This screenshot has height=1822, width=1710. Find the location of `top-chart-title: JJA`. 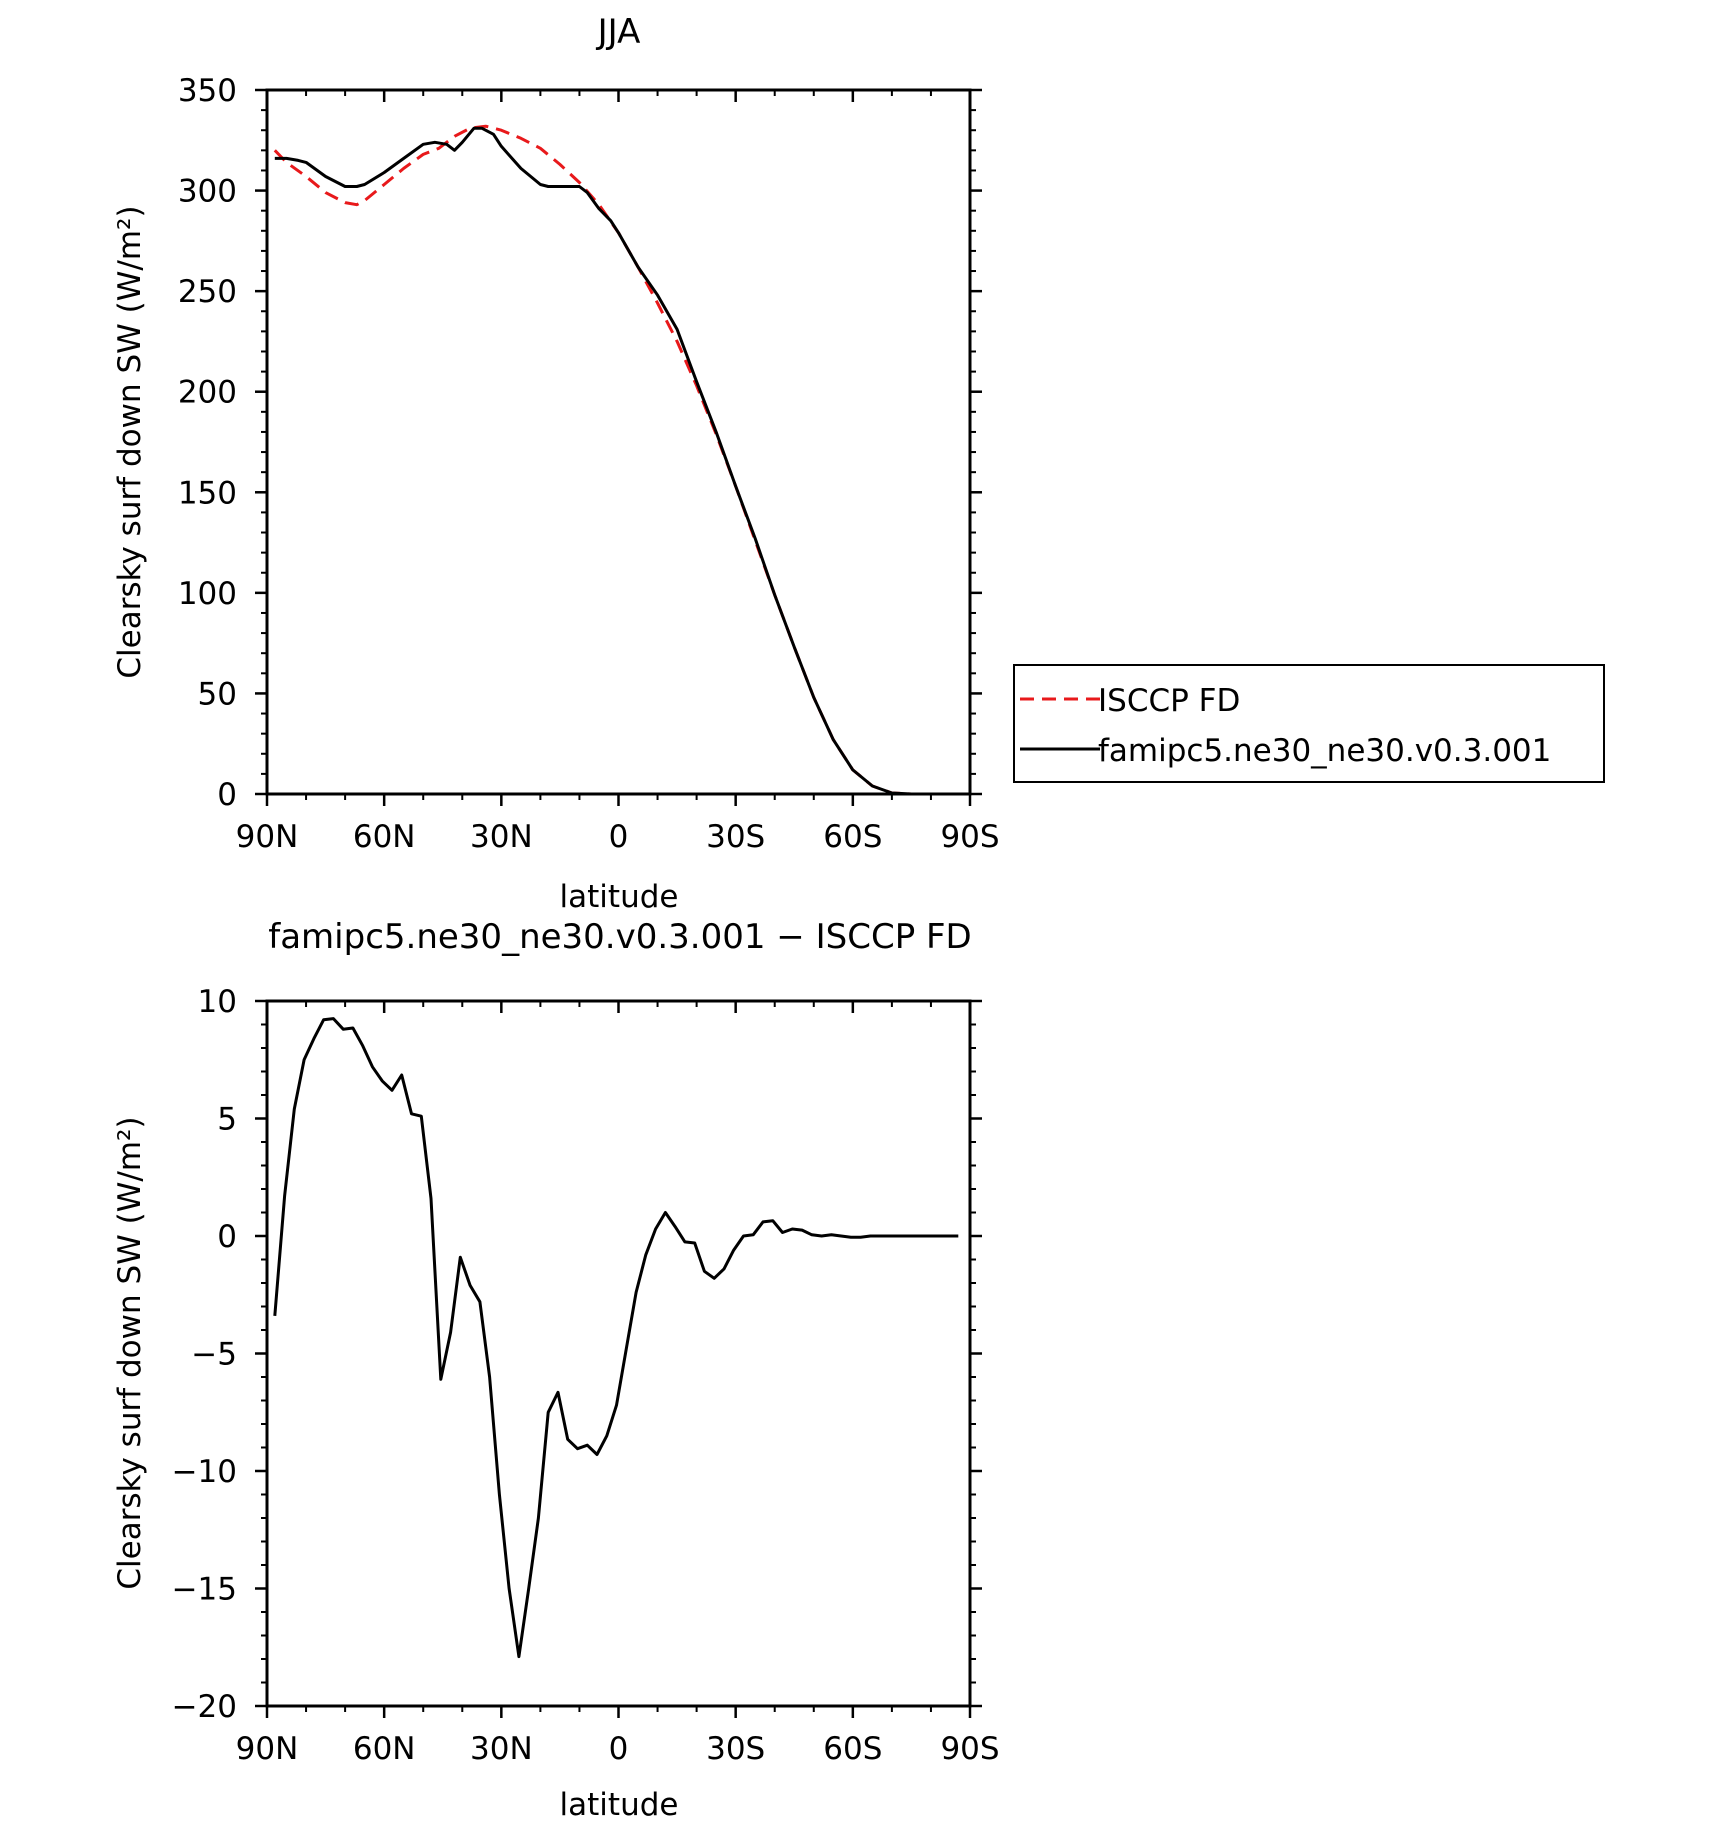

top-chart-title: JJA is located at coordinates (618, 32).